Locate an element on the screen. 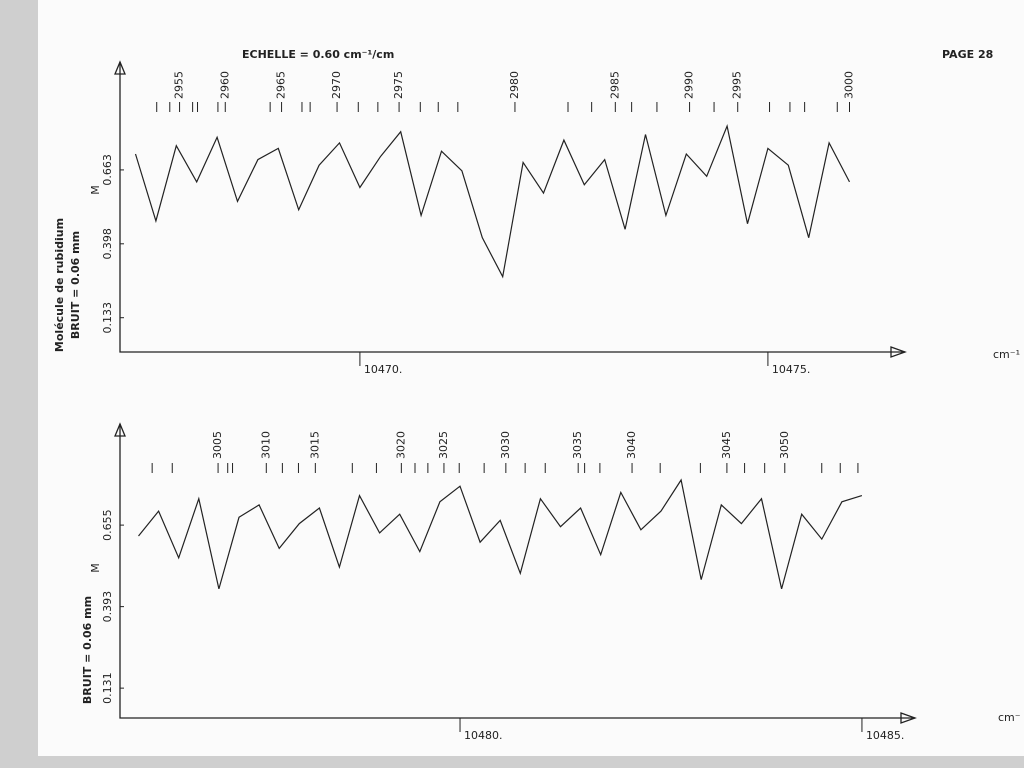 This screenshot has height=768, width=1024. line-label: 2960 is located at coordinates (224, 85).